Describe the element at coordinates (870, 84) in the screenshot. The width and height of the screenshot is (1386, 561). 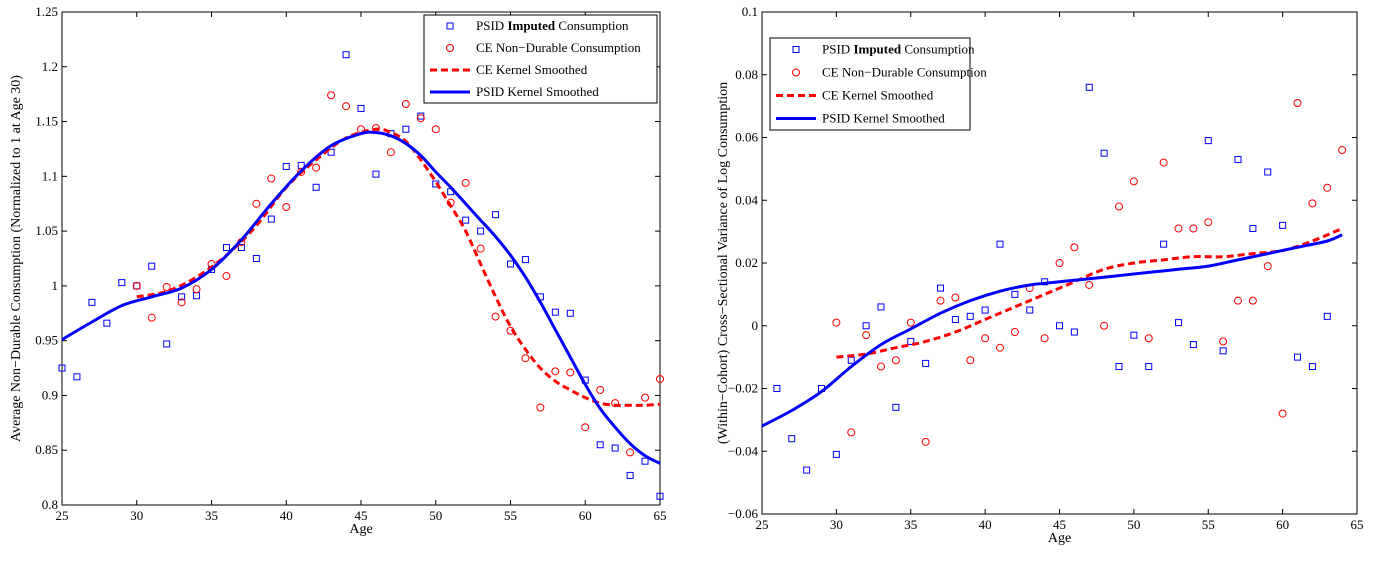
I see `legend-box` at that location.